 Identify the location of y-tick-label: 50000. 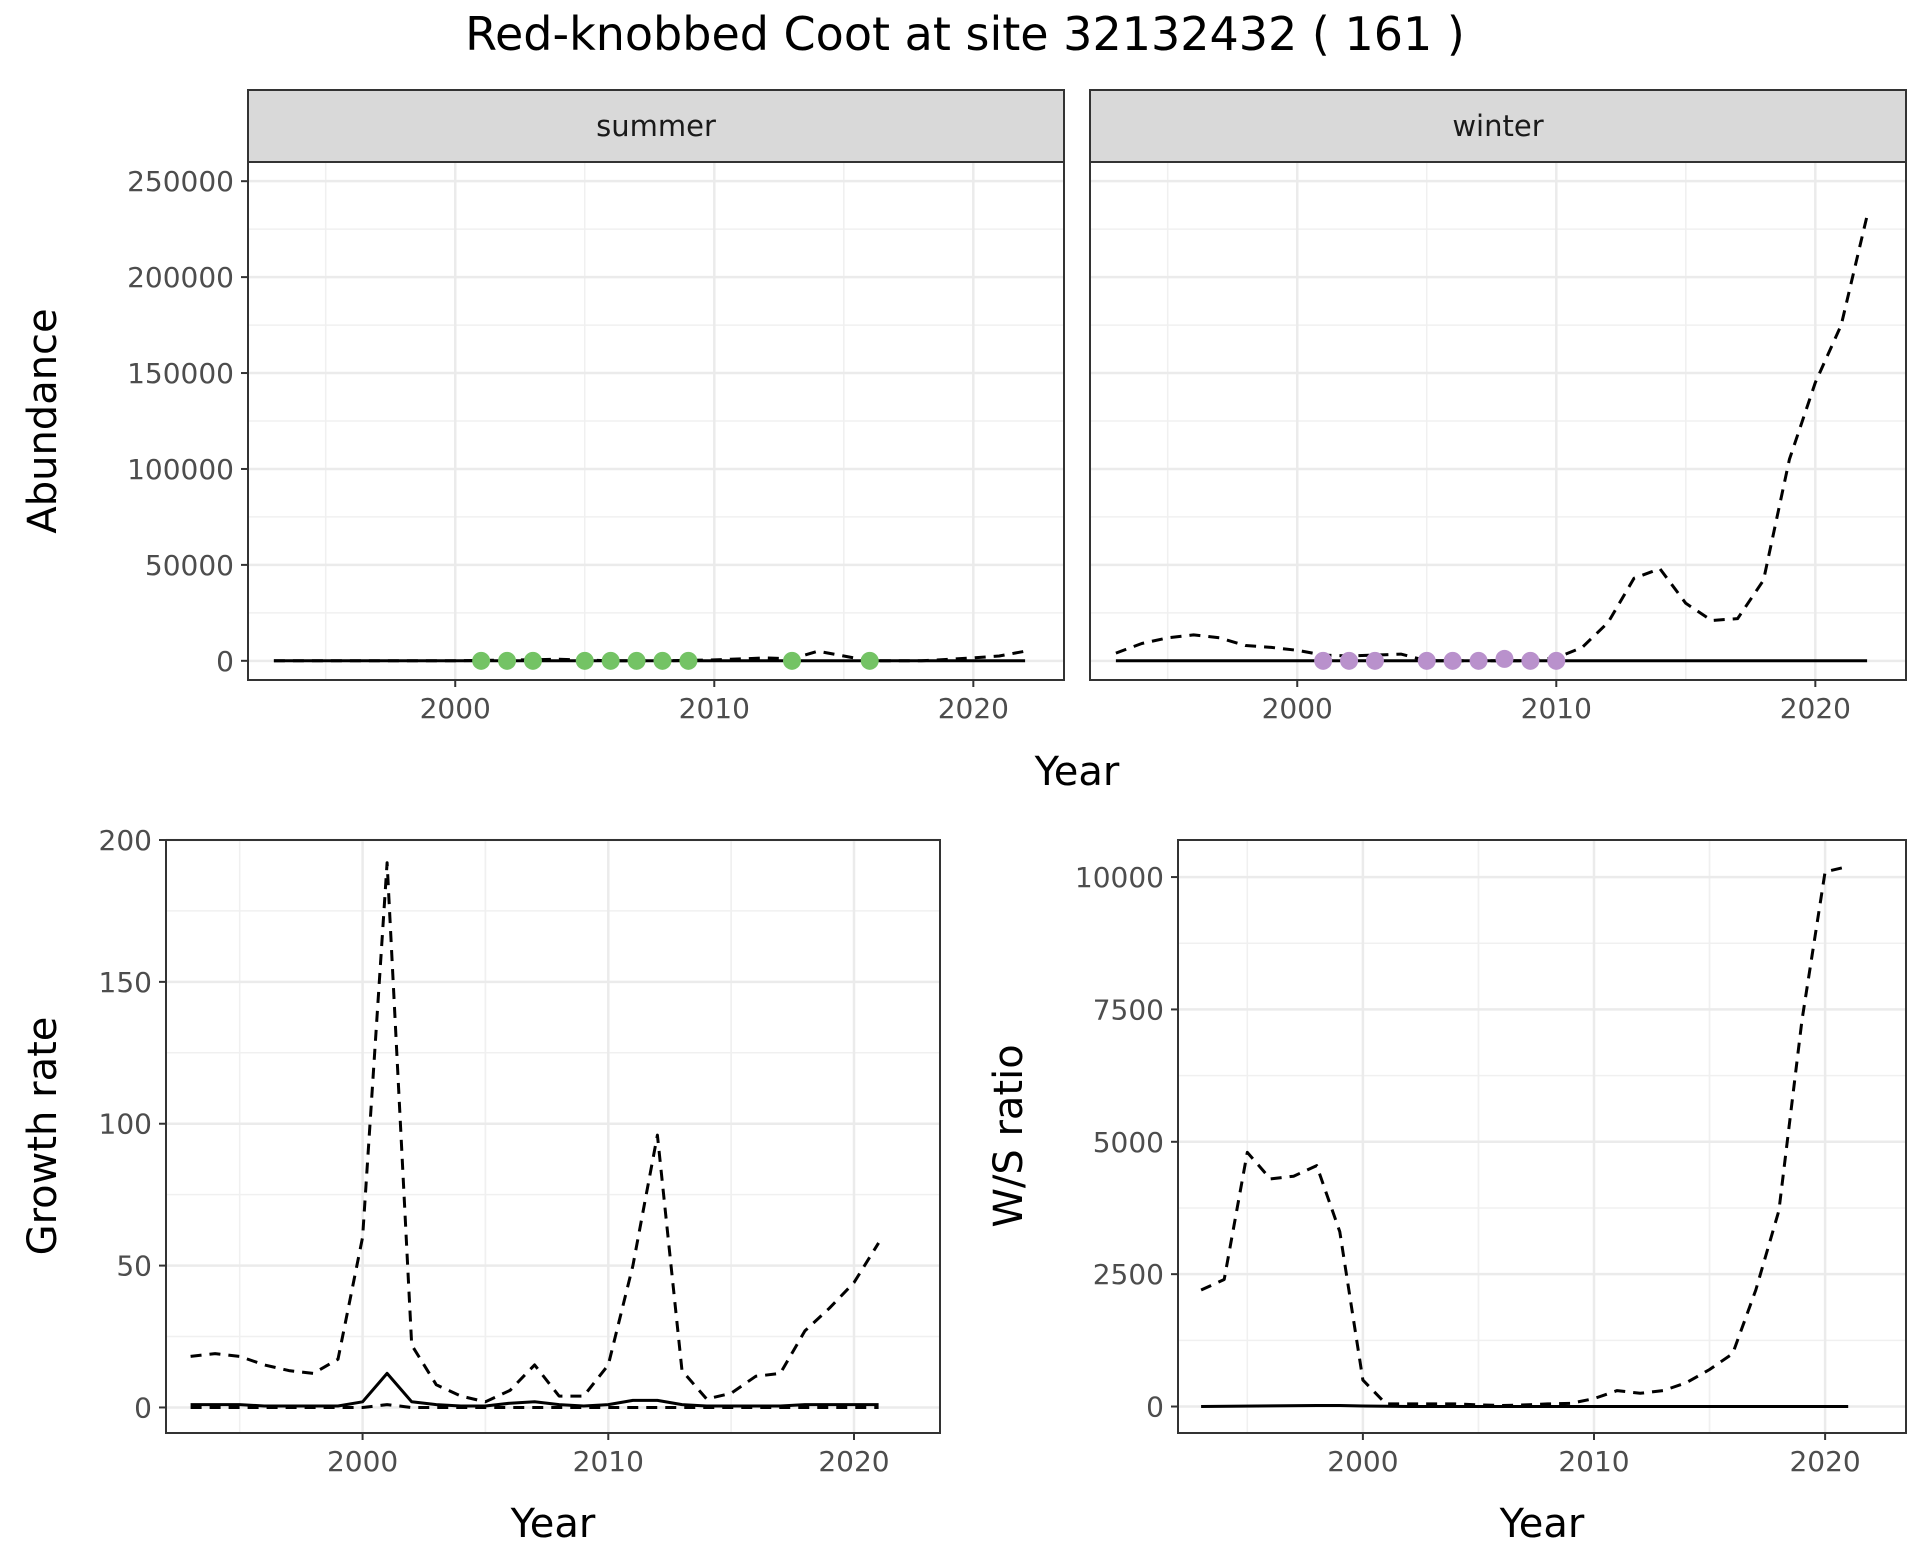
(189, 565).